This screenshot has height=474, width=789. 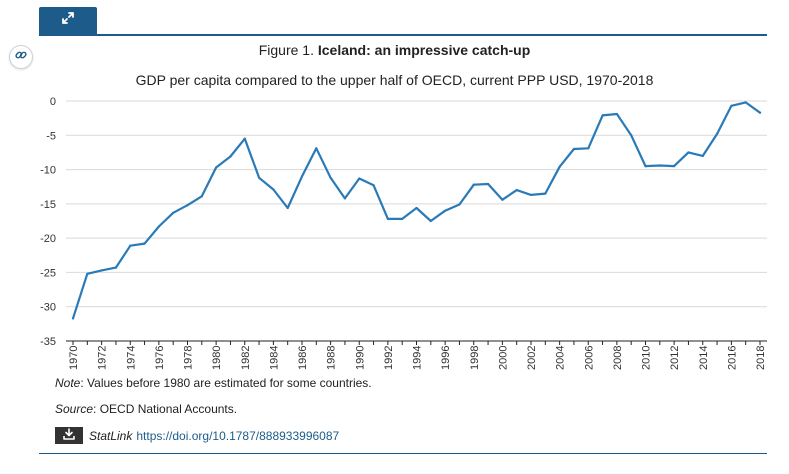 I want to click on y-tick-label: 0, so click(x=53, y=102).